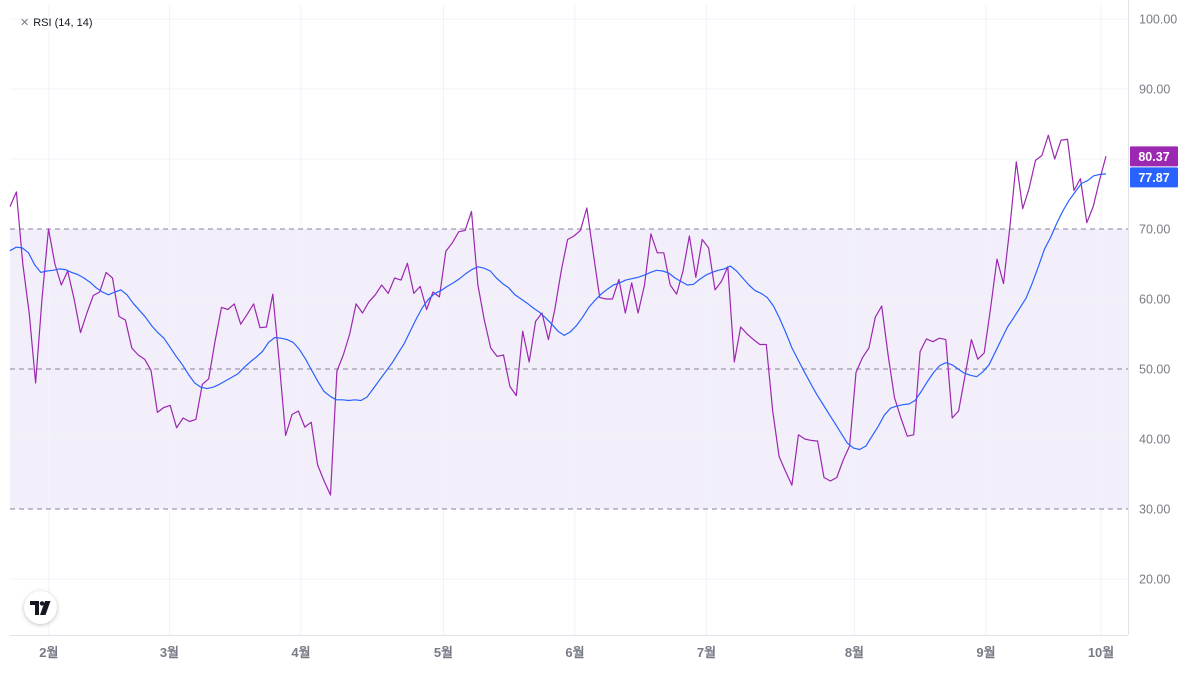 This screenshot has width=1194, height=673. What do you see at coordinates (1154, 580) in the screenshot?
I see `y-tick-label: 20.00` at bounding box center [1154, 580].